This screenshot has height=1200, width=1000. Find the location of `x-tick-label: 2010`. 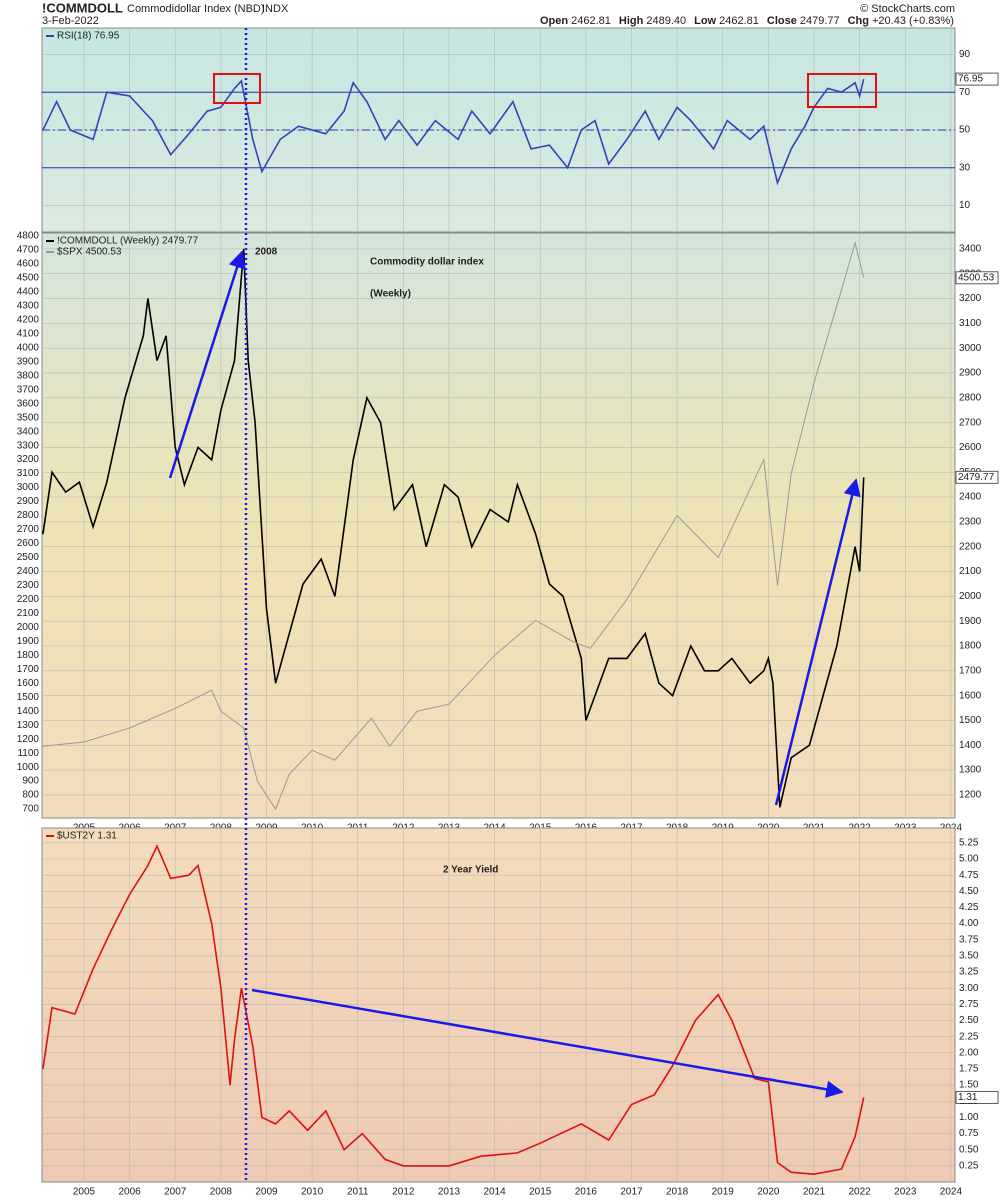

x-tick-label: 2010 is located at coordinates (312, 1192).